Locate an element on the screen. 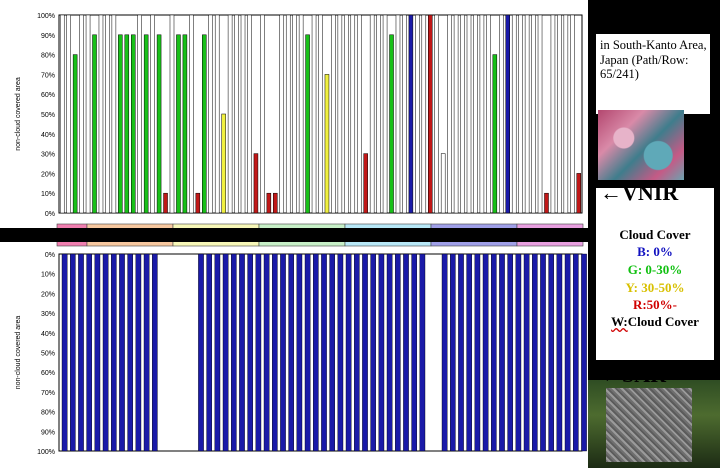 This screenshot has height=468, width=720. y-tick-label: 0% is located at coordinates (50, 214).